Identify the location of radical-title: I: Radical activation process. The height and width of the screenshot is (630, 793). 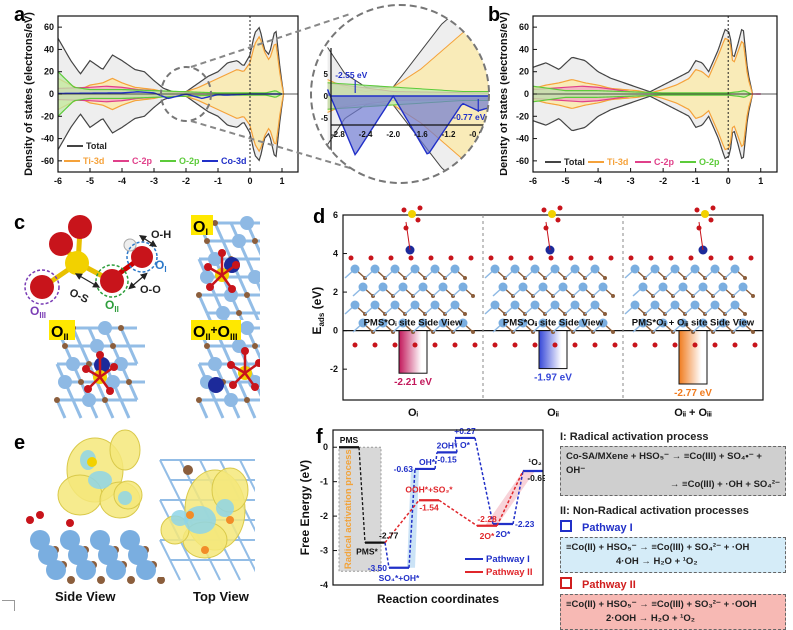
(634, 437).